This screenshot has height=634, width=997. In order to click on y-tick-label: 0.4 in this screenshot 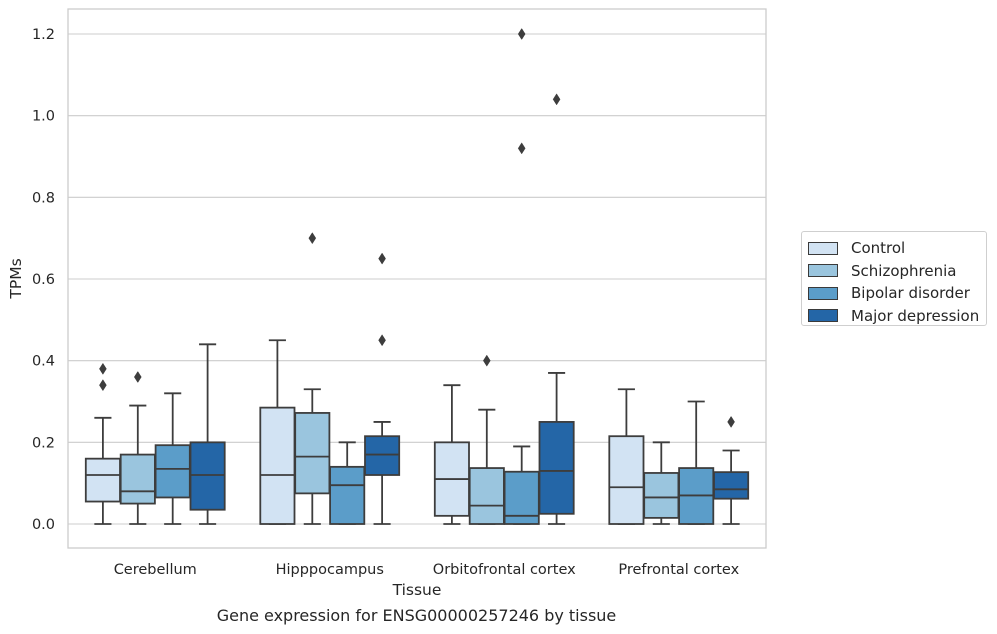, I will do `click(43, 362)`.